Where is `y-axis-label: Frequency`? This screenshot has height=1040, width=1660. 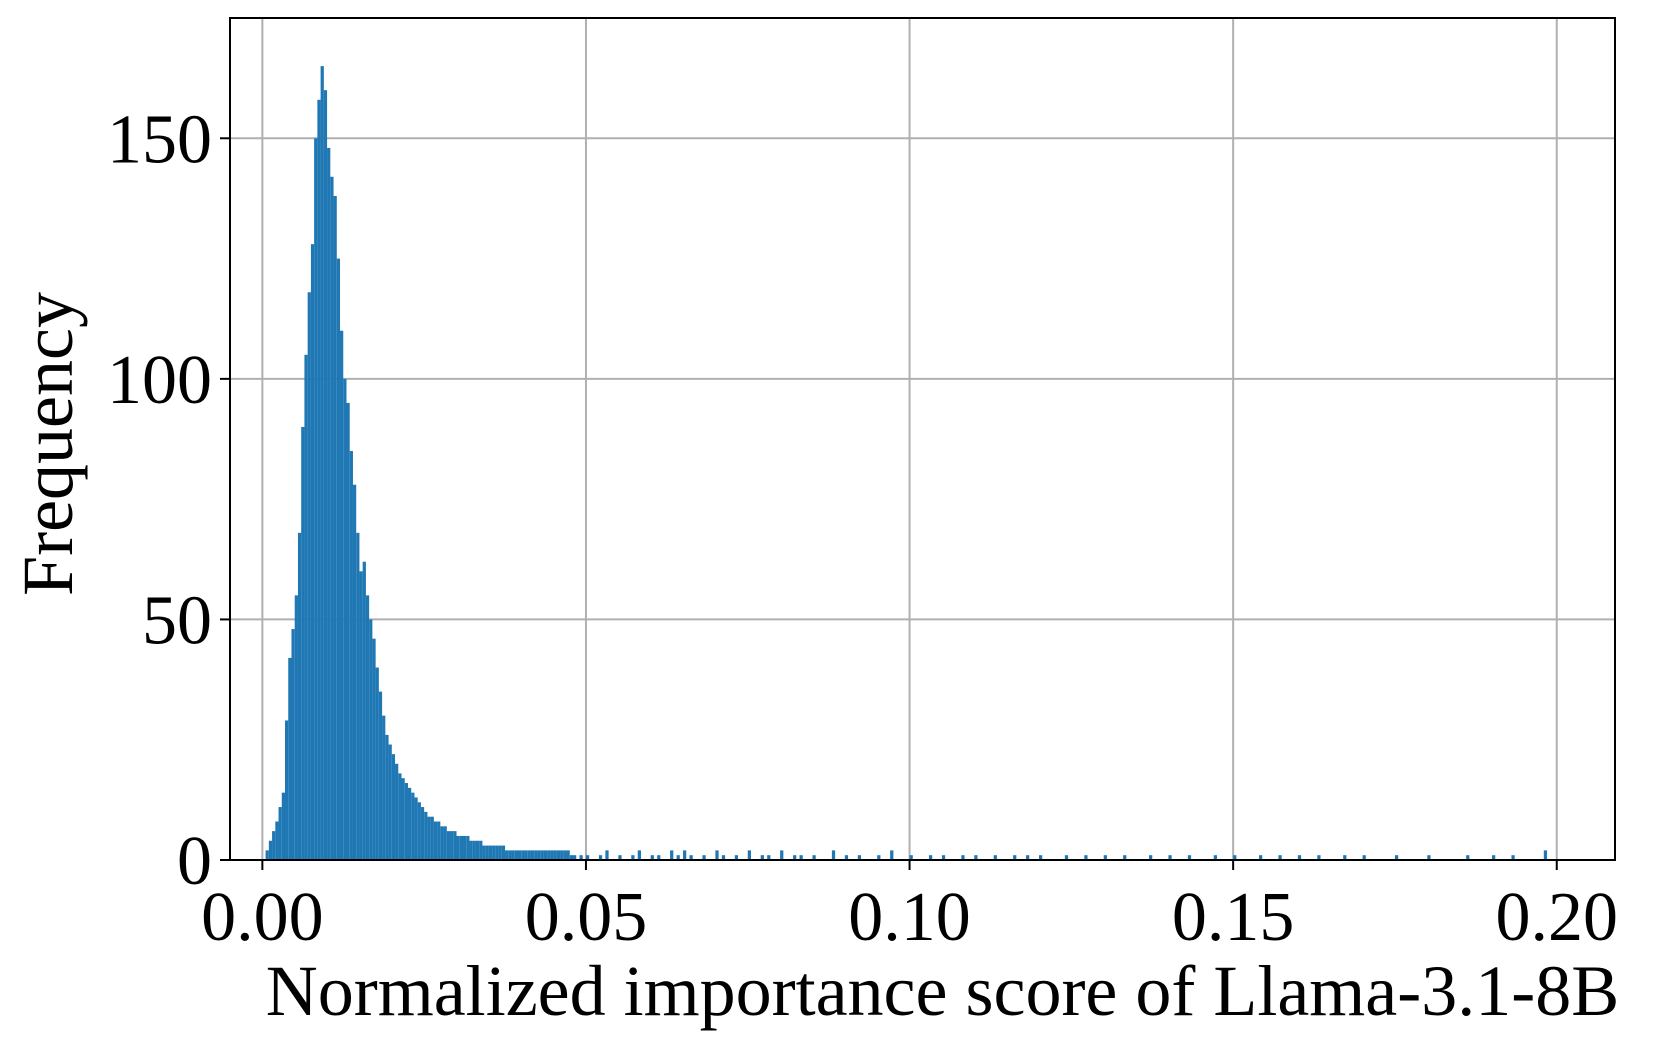
y-axis-label: Frequency is located at coordinates (48, 444).